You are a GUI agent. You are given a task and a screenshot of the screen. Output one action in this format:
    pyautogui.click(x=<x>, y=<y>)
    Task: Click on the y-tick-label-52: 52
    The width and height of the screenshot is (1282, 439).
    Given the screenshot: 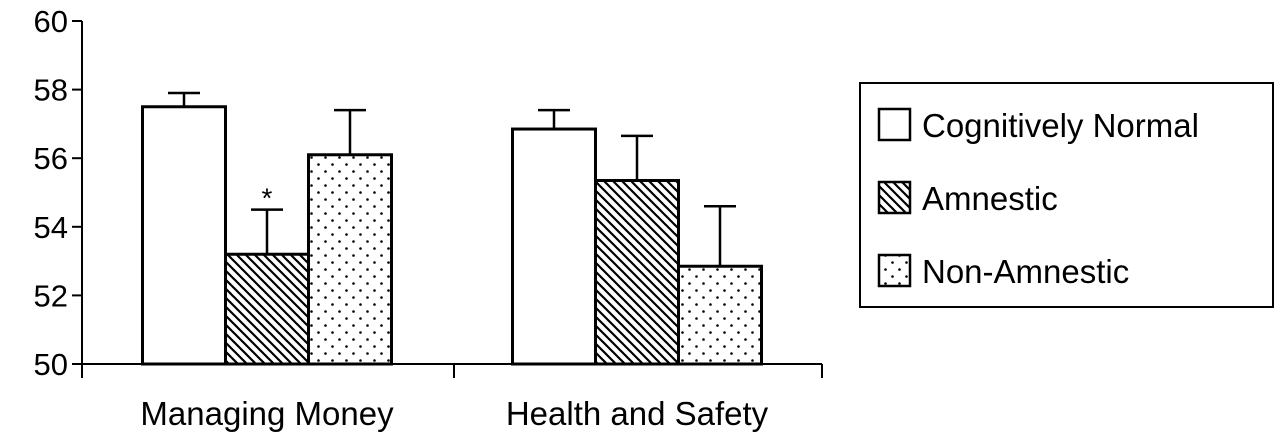 What is the action you would take?
    pyautogui.click(x=51, y=295)
    